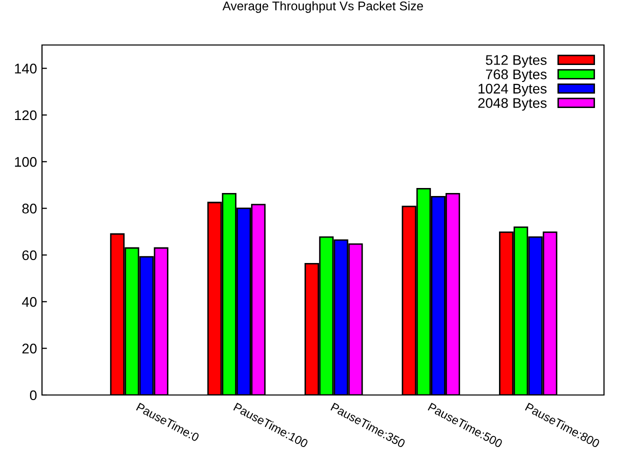 Image resolution: width=621 pixels, height=460 pixels. What do you see at coordinates (29, 302) in the screenshot?
I see `y-tick-label: 40` at bounding box center [29, 302].